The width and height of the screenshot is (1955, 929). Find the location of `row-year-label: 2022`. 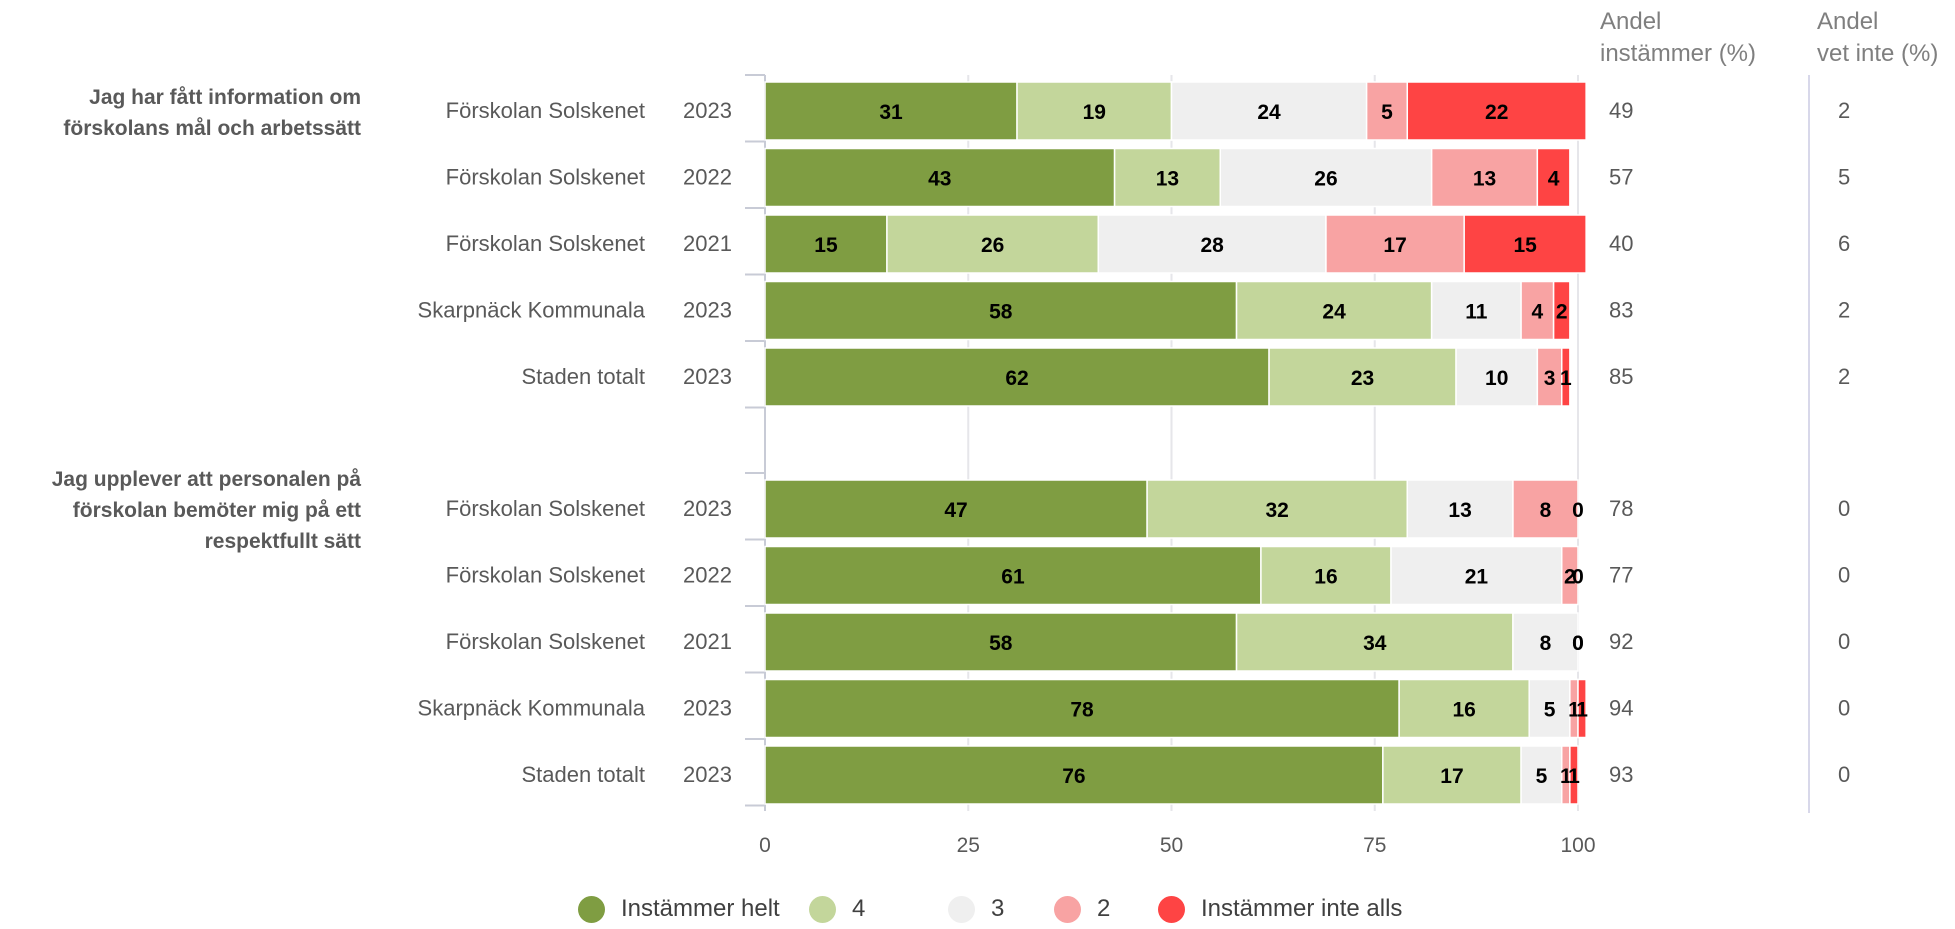

row-year-label: 2022 is located at coordinates (707, 575).